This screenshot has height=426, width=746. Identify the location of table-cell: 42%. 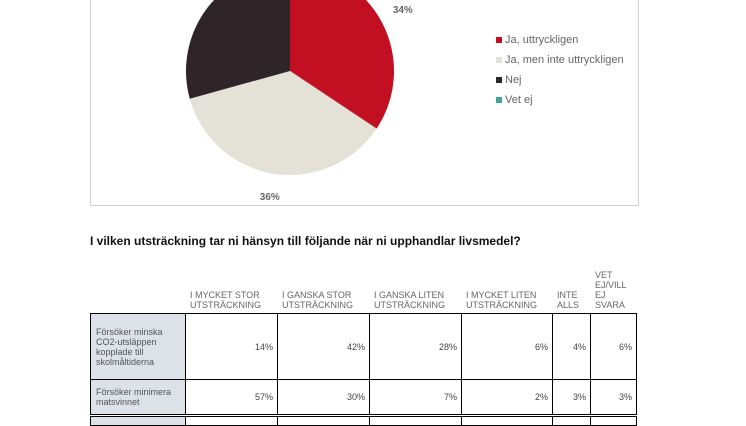
(323, 346).